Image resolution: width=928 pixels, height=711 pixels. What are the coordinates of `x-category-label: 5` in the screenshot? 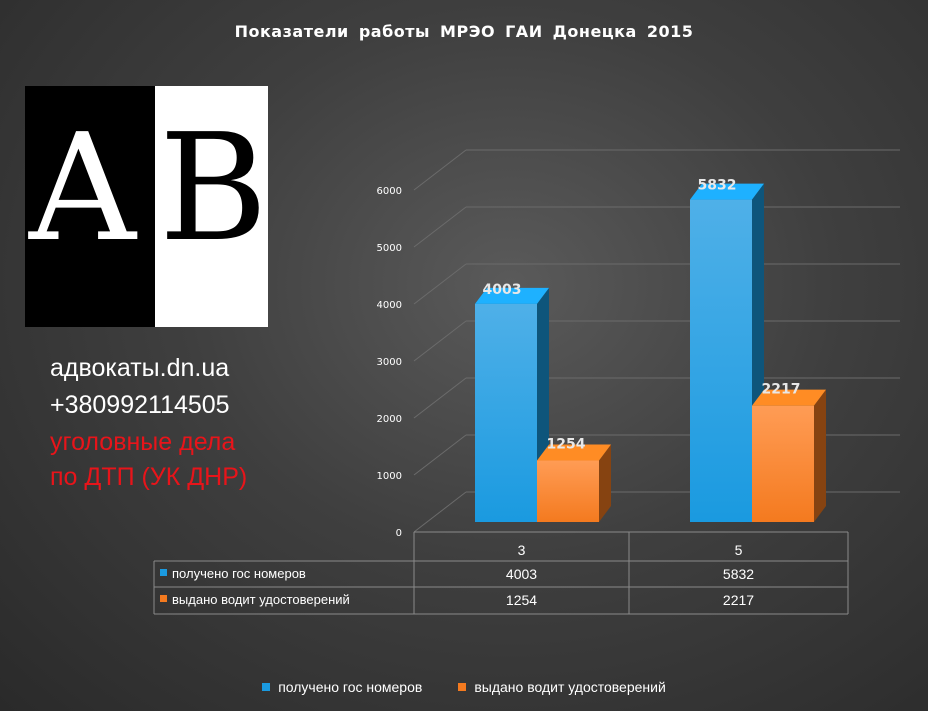 It's located at (739, 550).